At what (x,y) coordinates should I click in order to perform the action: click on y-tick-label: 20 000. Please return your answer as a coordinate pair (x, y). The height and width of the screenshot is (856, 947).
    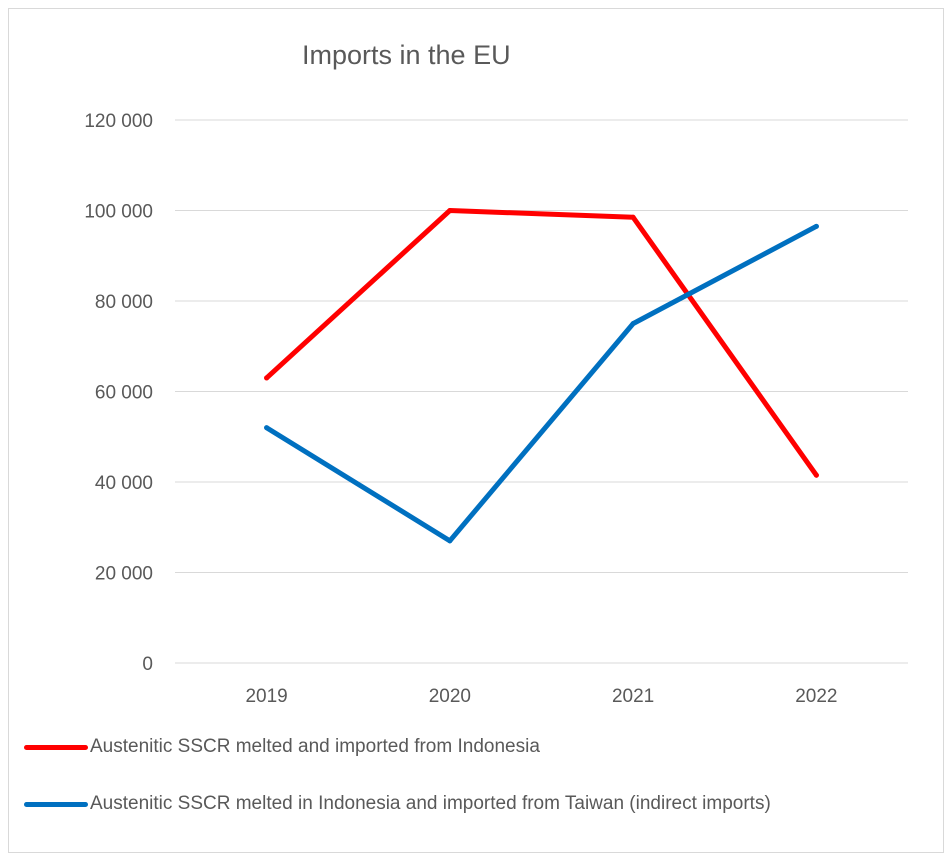
    Looking at the image, I should click on (124, 574).